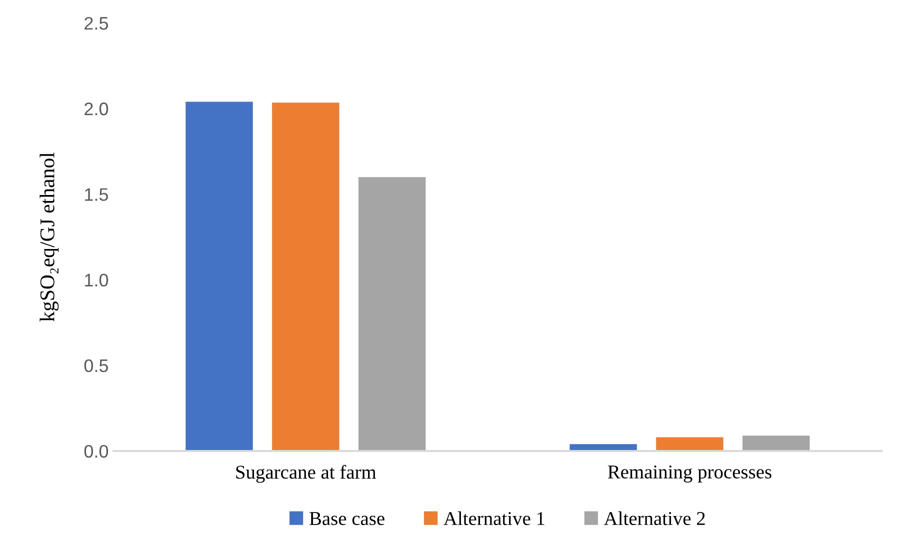  Describe the element at coordinates (96, 23) in the screenshot. I see `y-tick-label: 2.5` at that location.